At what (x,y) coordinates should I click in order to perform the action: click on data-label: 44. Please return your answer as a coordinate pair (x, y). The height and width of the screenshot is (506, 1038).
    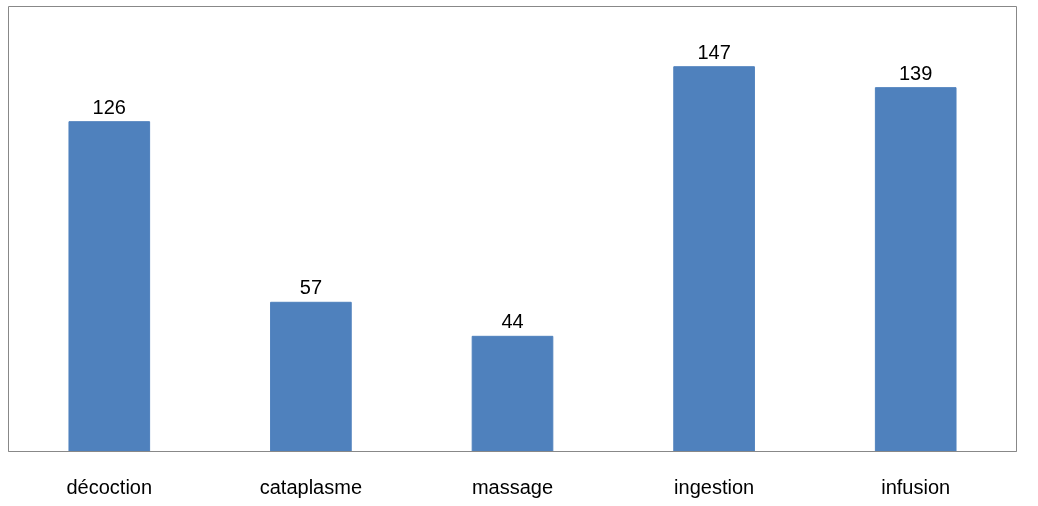
    Looking at the image, I should click on (512, 321).